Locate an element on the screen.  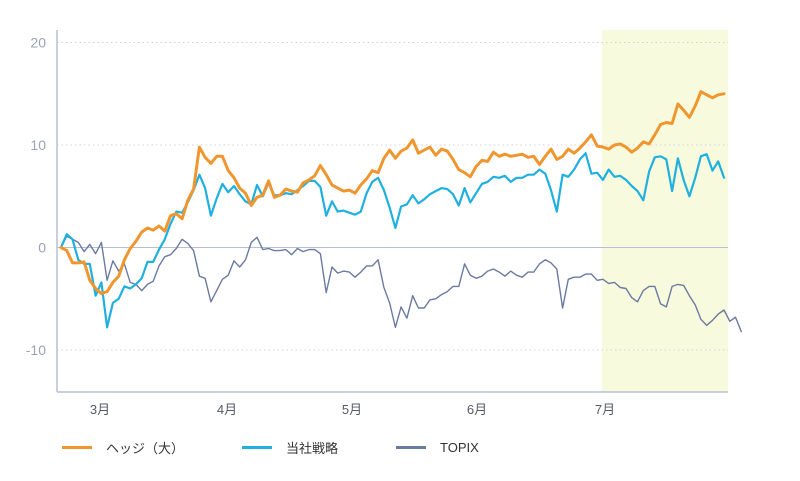
legend-label-topix: TOPIX is located at coordinates (459, 447).